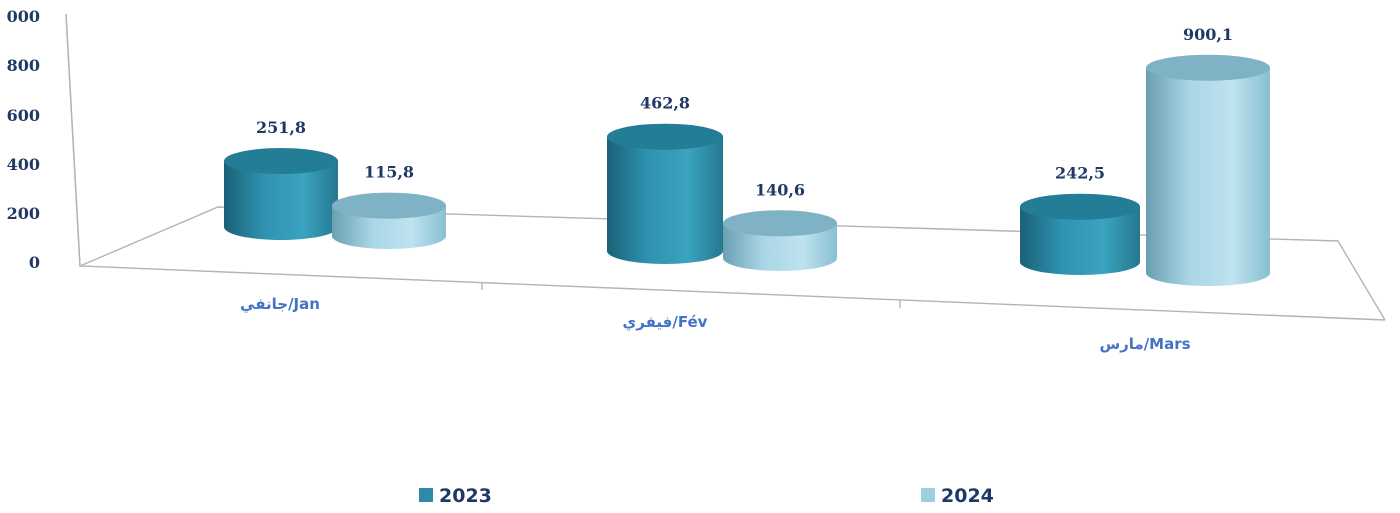  Describe the element at coordinates (665, 103) in the screenshot. I see `data-label: 462,8` at that location.